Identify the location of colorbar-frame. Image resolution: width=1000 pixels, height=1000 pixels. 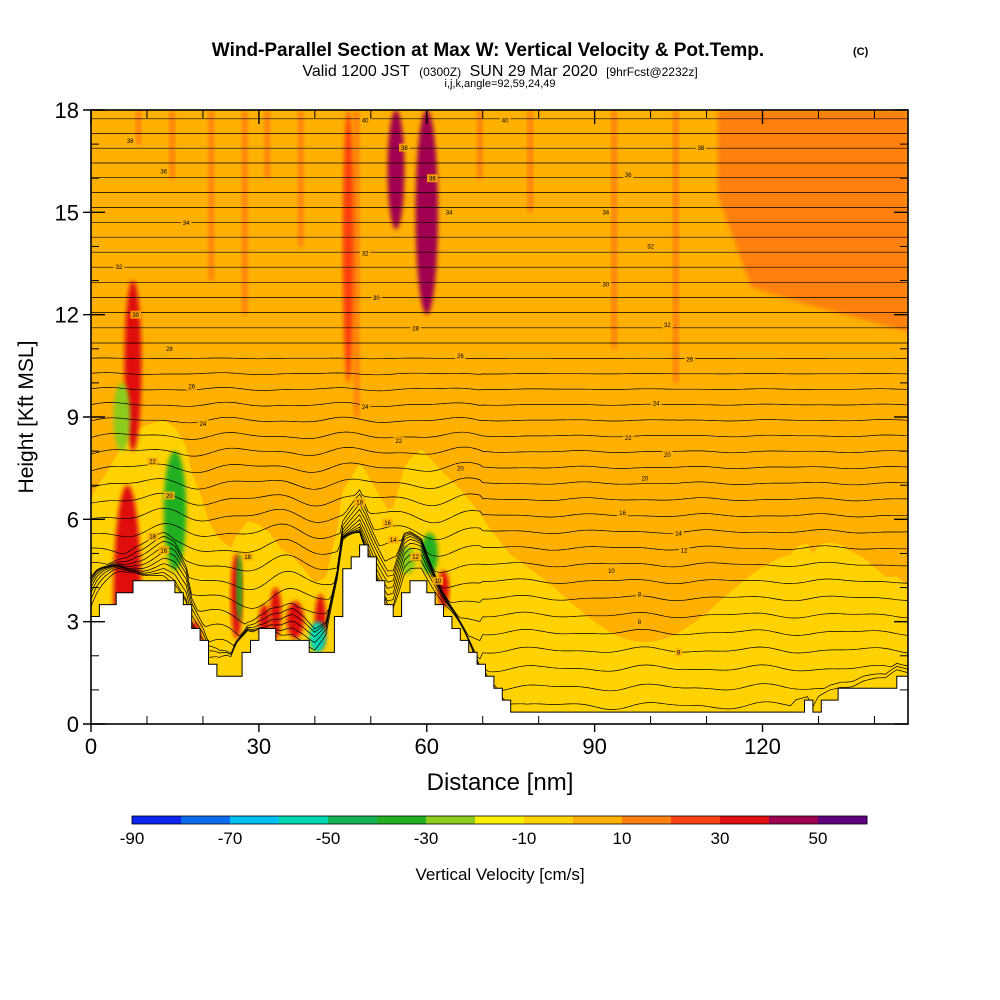
(499, 820).